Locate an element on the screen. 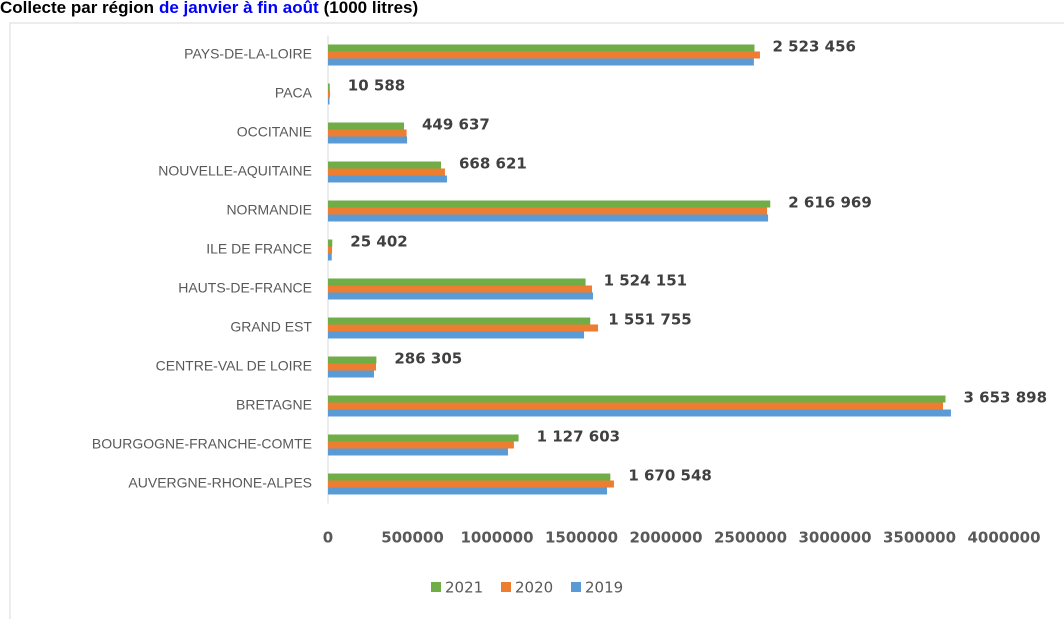 The width and height of the screenshot is (1064, 624). y-tick-label: BOURGOGNE-FRANCHE-COMTE is located at coordinates (202, 444).